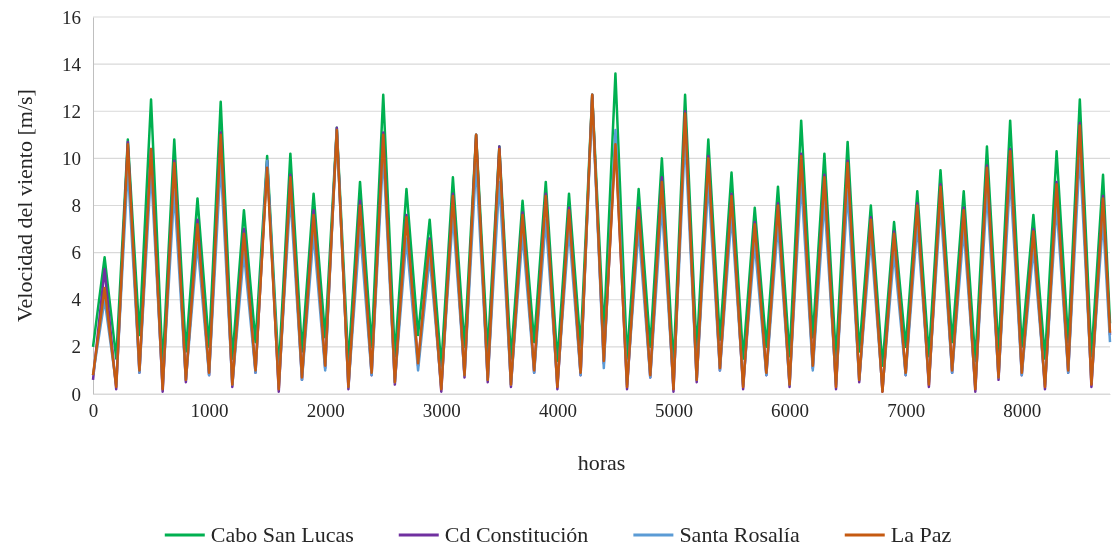  What do you see at coordinates (71, 158) in the screenshot?
I see `y-tick-label: 10` at bounding box center [71, 158].